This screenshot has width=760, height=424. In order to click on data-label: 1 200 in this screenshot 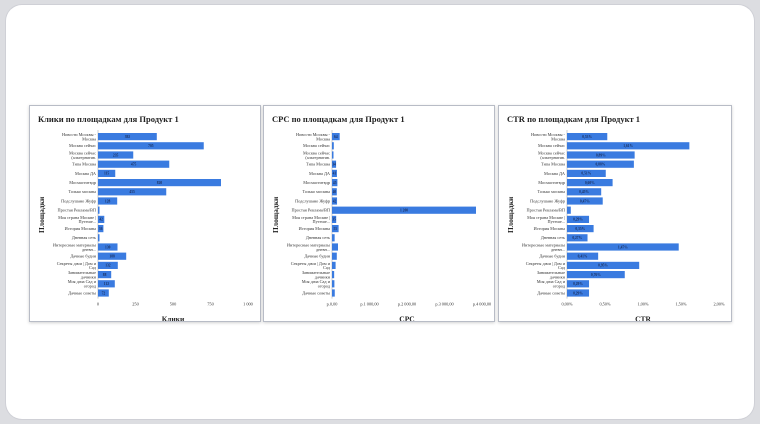, I will do `click(404, 211)`.